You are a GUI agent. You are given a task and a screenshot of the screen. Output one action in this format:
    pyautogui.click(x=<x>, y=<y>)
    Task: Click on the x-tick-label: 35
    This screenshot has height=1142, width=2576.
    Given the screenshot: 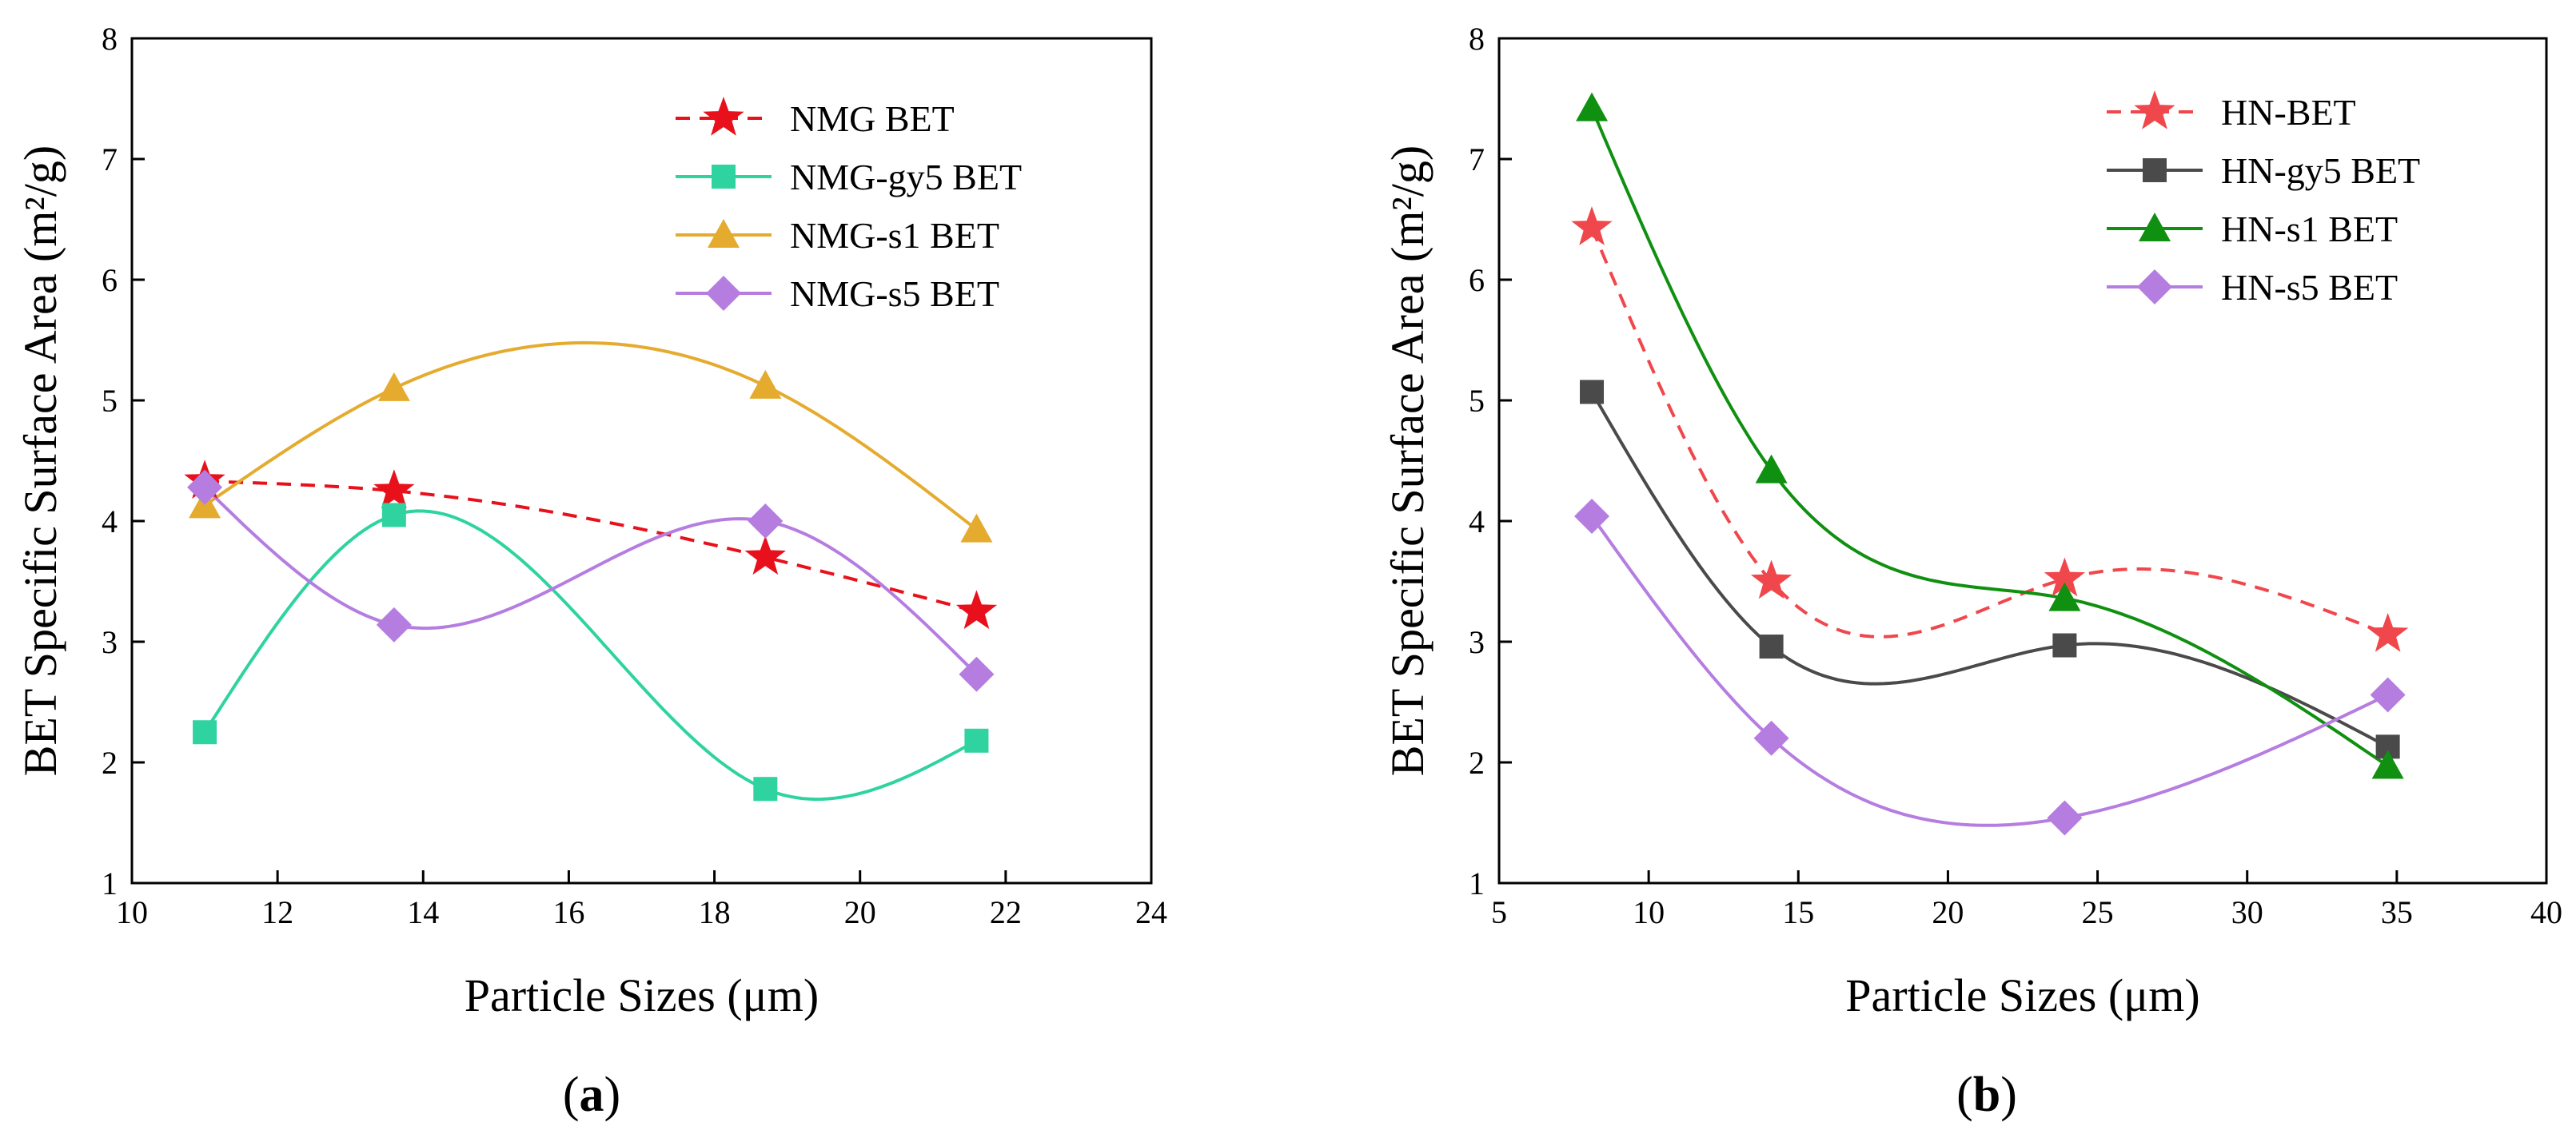 What is the action you would take?
    pyautogui.click(x=2397, y=912)
    